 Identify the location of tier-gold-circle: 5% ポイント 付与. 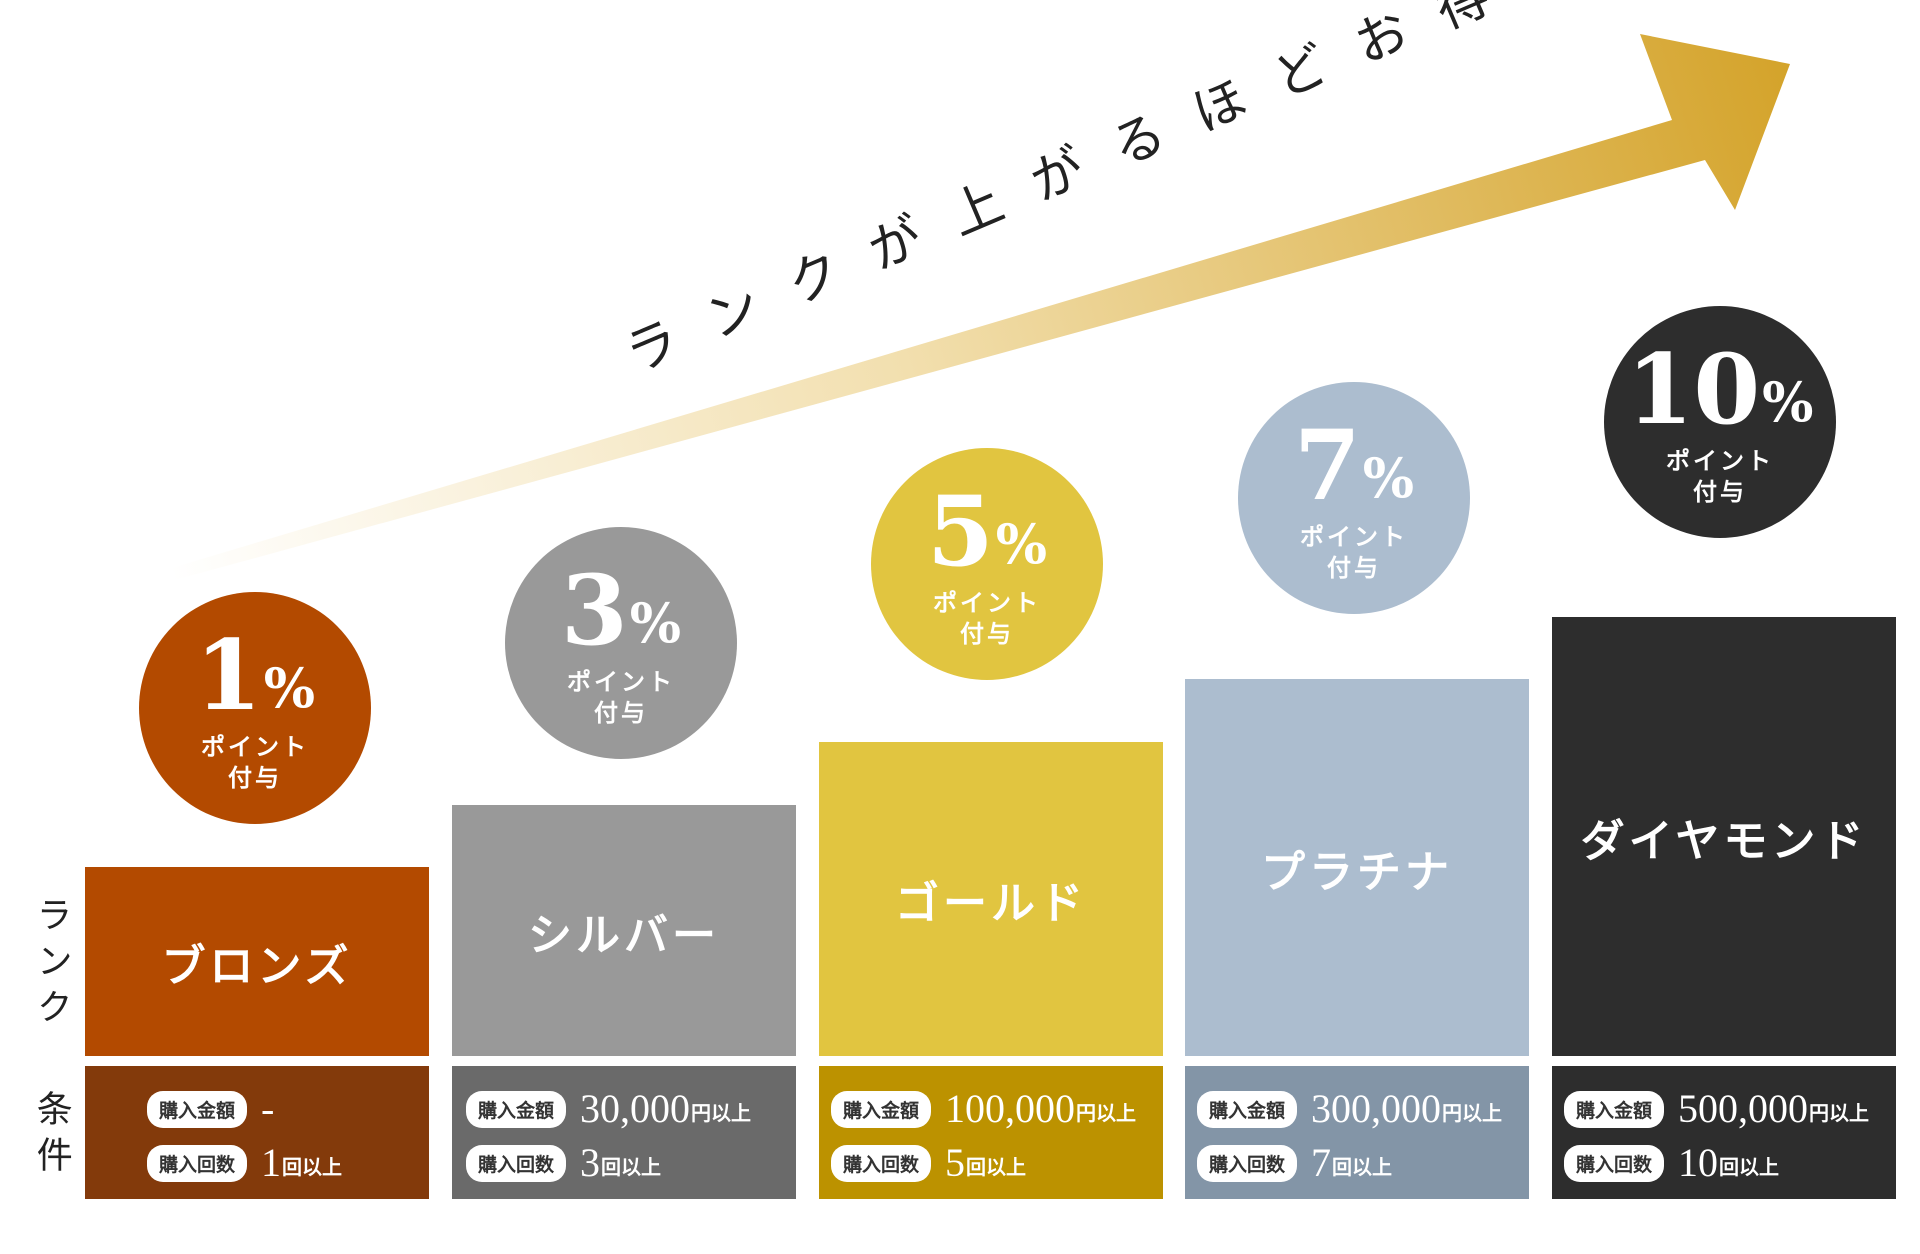
(987, 564).